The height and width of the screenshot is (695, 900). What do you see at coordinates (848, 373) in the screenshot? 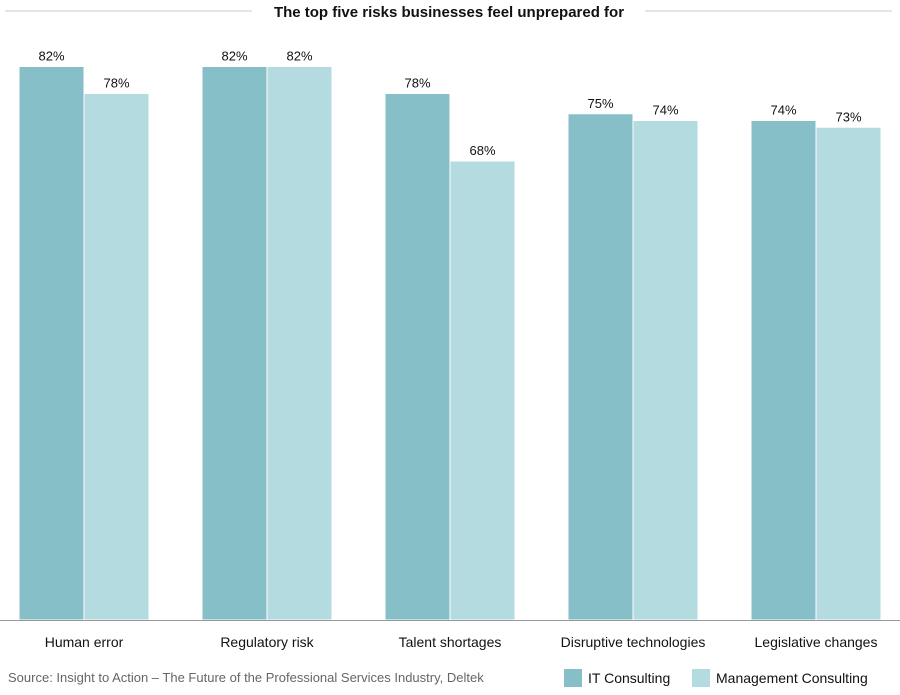
I see `bar-legislative-changes-management-consulting` at bounding box center [848, 373].